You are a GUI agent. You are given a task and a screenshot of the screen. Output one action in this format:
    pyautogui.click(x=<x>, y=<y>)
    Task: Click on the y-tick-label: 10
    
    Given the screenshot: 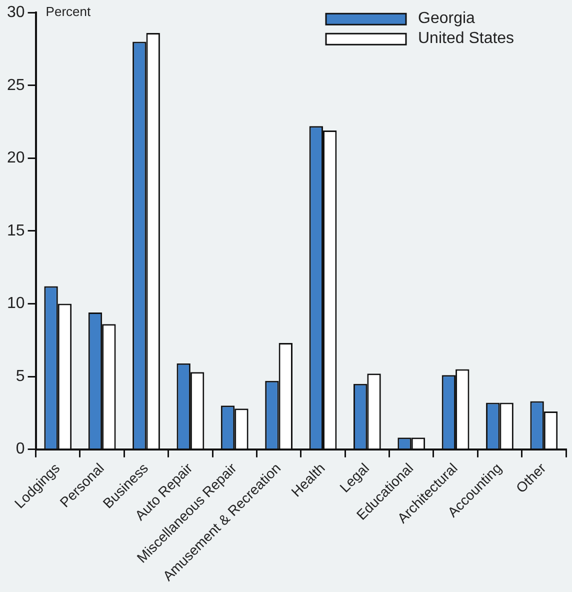 What is the action you would take?
    pyautogui.click(x=16, y=303)
    